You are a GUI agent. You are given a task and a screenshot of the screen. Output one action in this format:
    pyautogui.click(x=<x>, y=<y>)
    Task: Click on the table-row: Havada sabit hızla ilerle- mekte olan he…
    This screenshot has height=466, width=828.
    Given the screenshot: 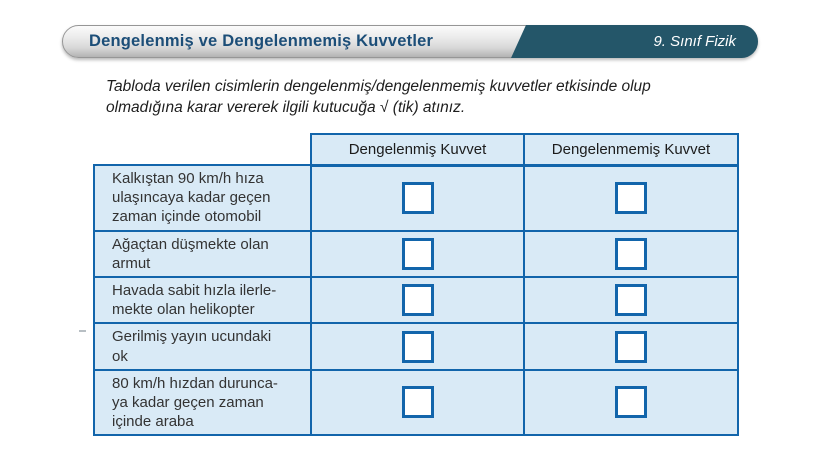 What is the action you would take?
    pyautogui.click(x=416, y=300)
    